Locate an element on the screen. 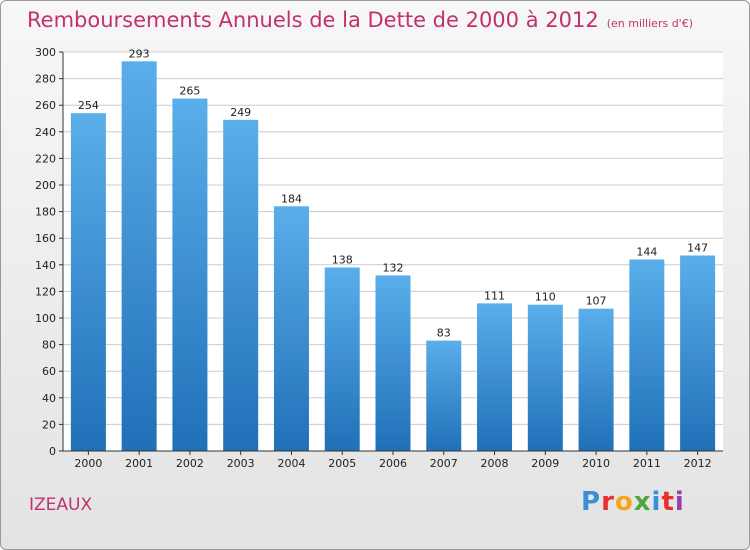  bar-value-label: 144 is located at coordinates (646, 251).